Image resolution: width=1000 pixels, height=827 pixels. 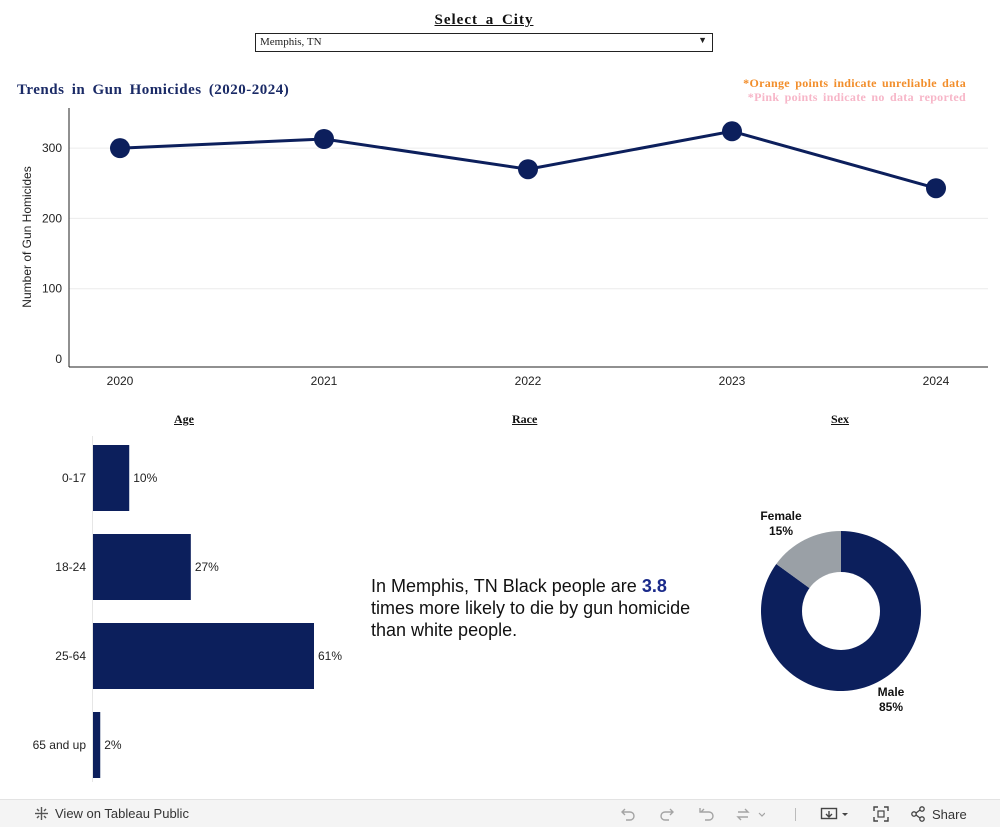 What do you see at coordinates (949, 814) in the screenshot?
I see `share-label: Share` at bounding box center [949, 814].